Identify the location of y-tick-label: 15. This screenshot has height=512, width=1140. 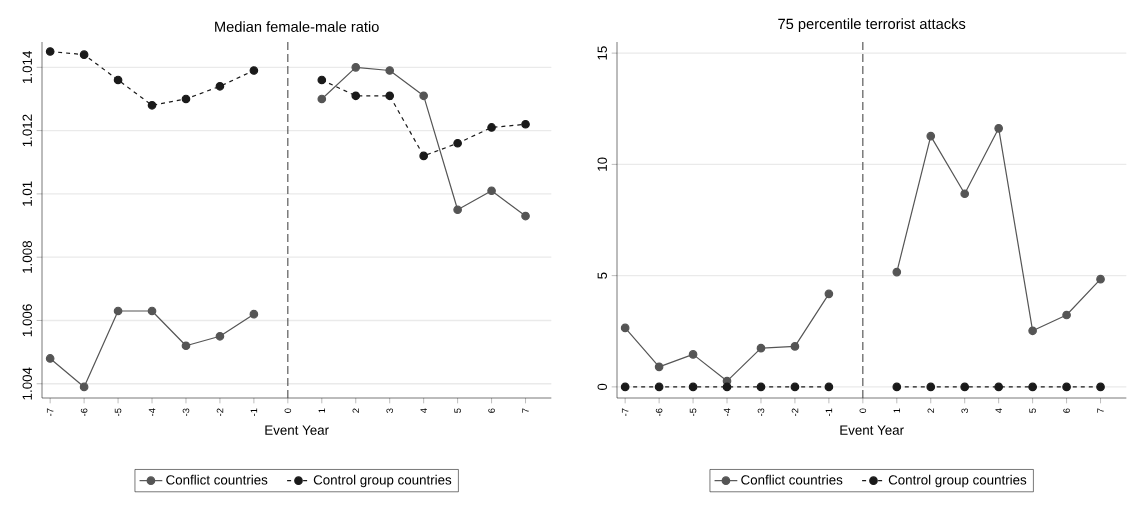
(602, 53).